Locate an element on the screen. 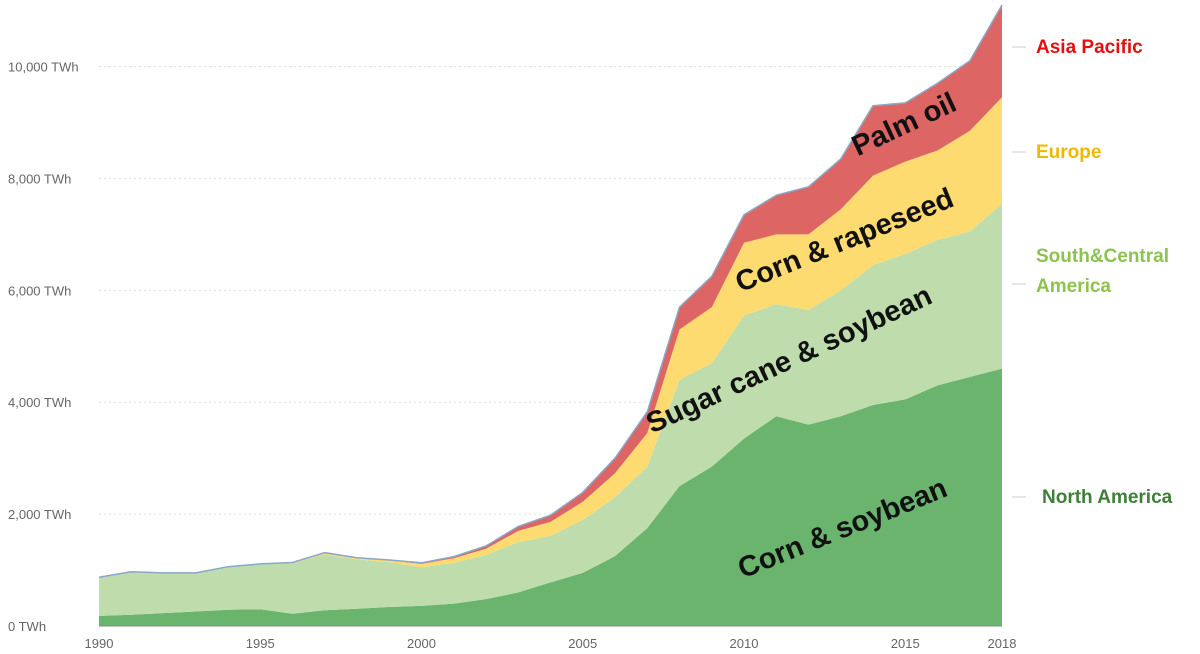  x-tick-label: 1990 is located at coordinates (99, 643).